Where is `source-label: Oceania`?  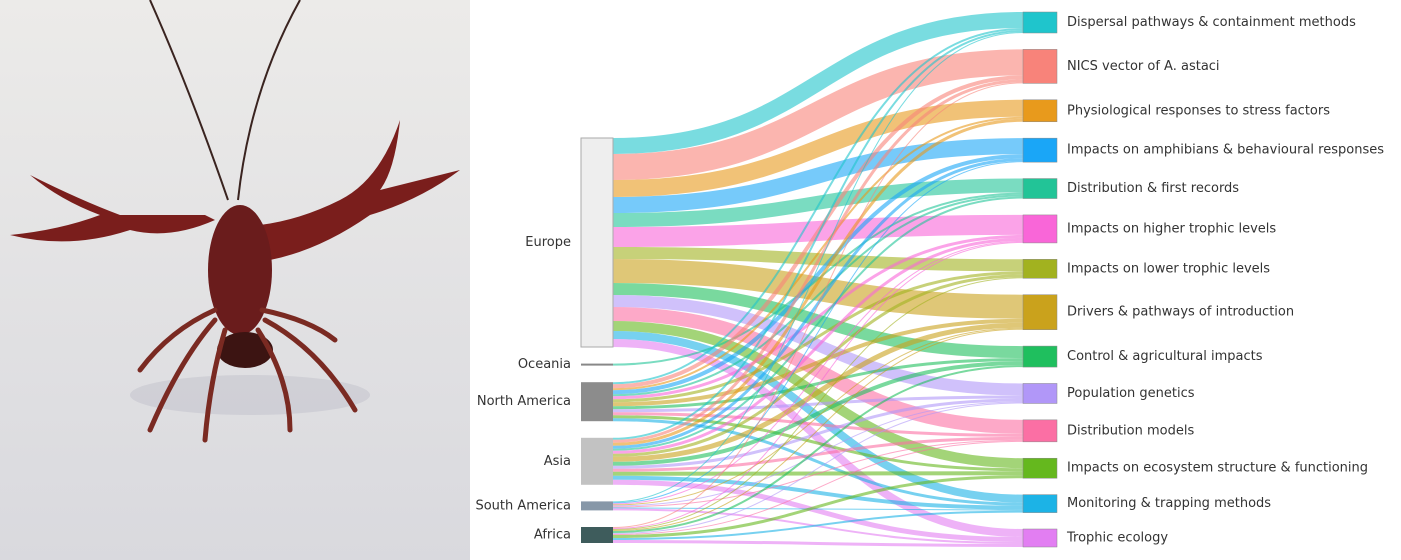
source-label: Oceania is located at coordinates (544, 364).